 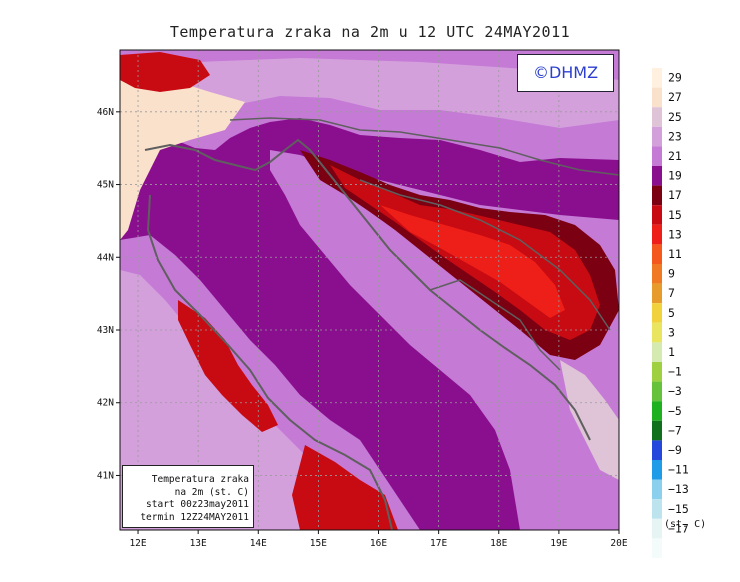 What do you see at coordinates (182, 159) in the screenshot?
I see `land-northwest-hot` at bounding box center [182, 159].